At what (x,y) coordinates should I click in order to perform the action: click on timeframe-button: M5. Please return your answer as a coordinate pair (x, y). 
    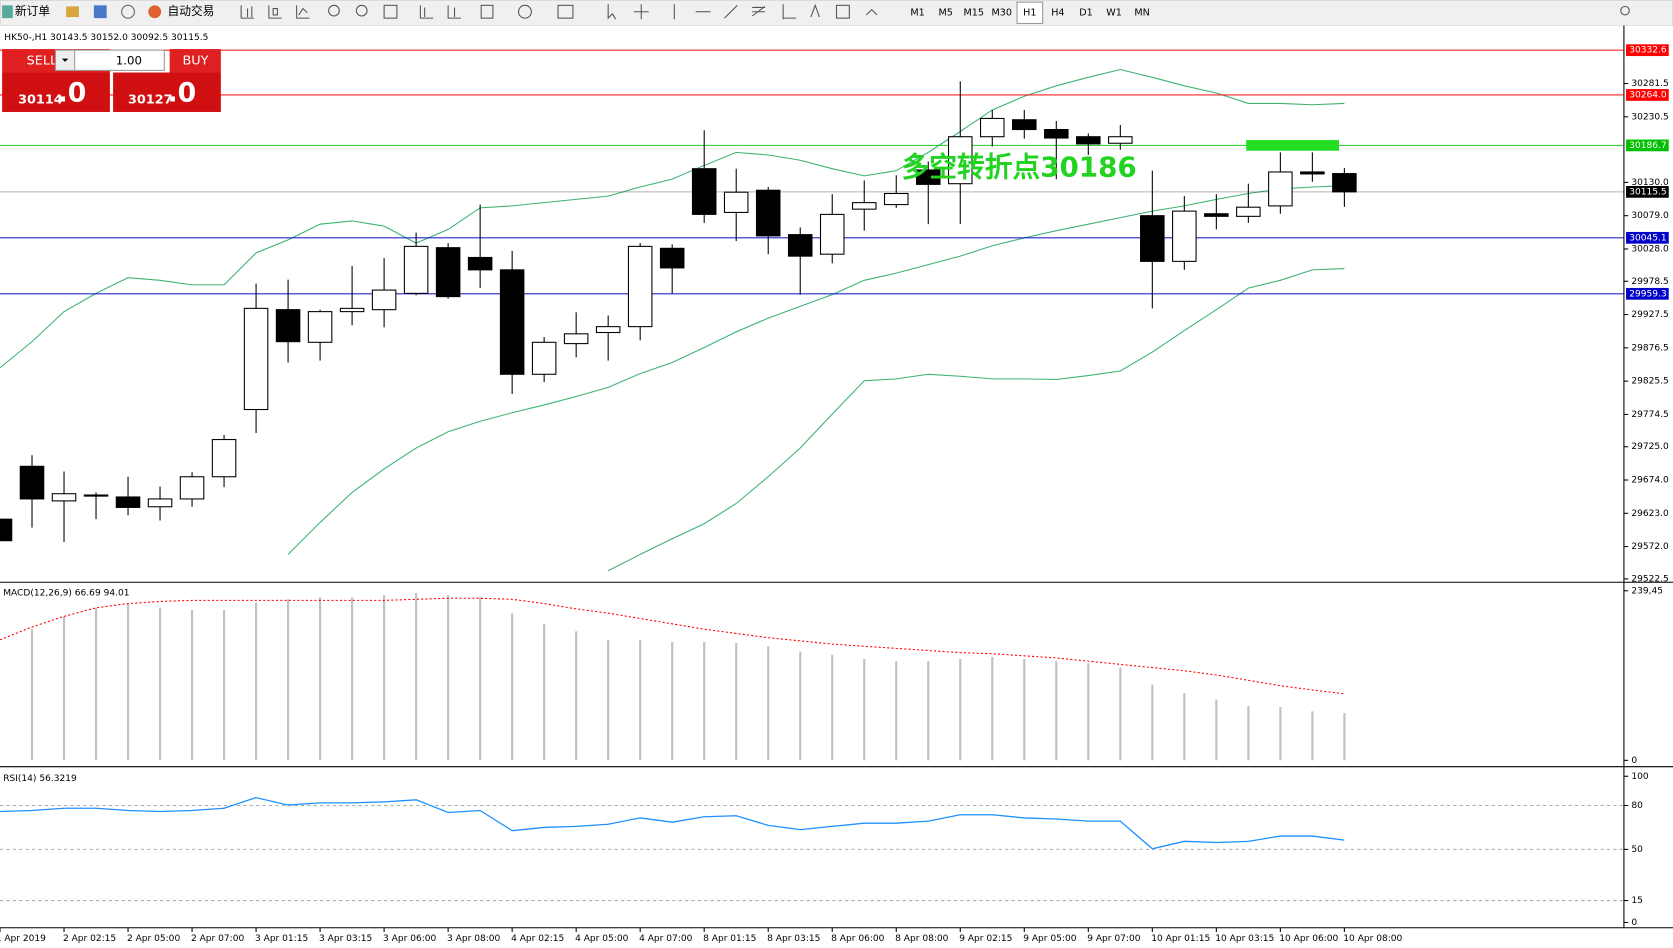
    Looking at the image, I should click on (945, 12).